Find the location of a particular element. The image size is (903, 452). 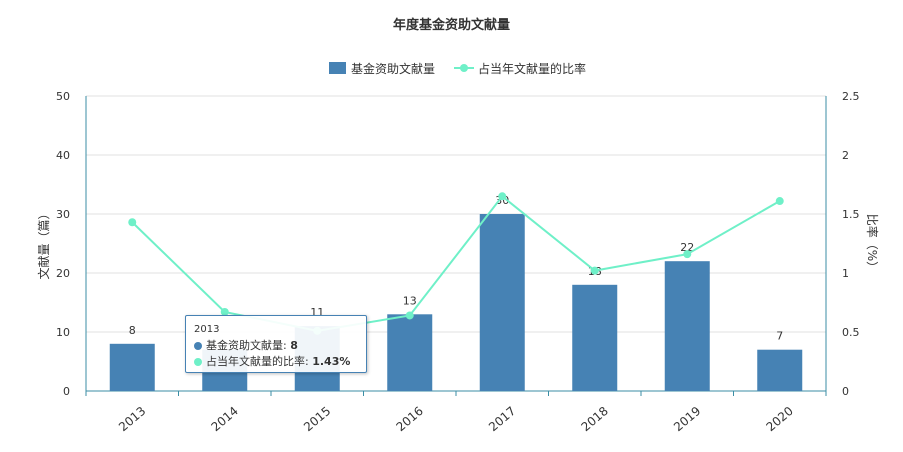

y-right-tick-label: 0 is located at coordinates (845, 391).